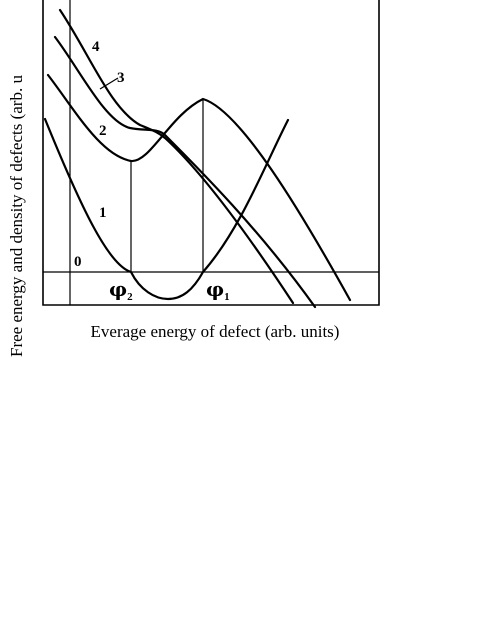 The image size is (485, 627). Describe the element at coordinates (215, 331) in the screenshot. I see `x-axis-title: Everage energy of defect (arb. units)` at that location.